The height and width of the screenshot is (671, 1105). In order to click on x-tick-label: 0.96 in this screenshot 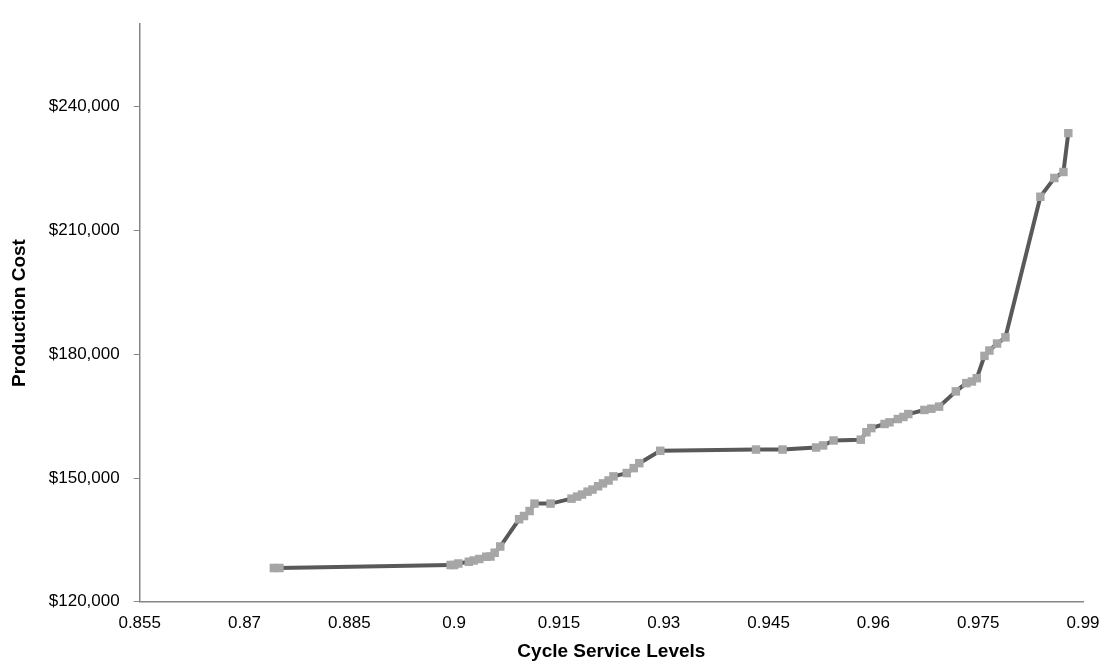, I will do `click(873, 622)`.